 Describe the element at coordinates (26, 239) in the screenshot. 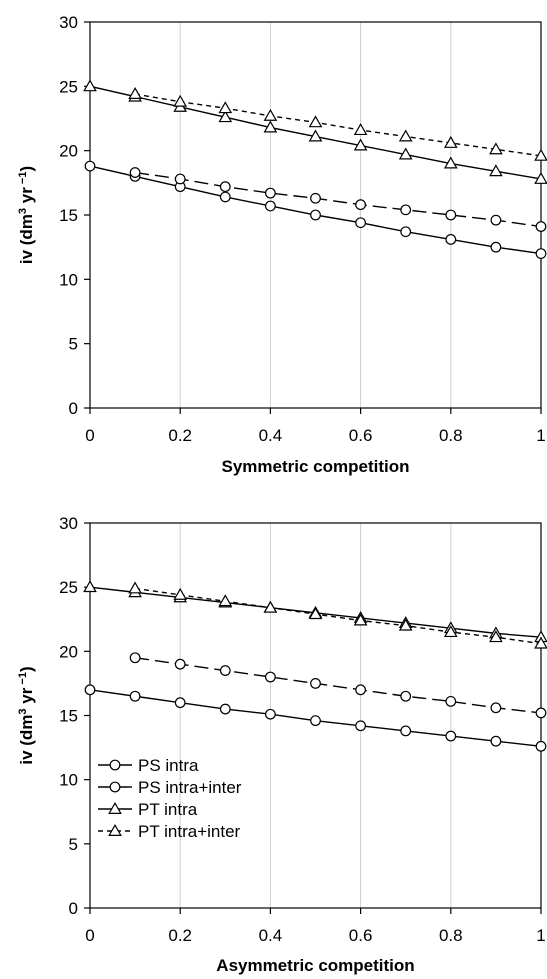

I see `y-axis-title-part: iv (dm` at that location.